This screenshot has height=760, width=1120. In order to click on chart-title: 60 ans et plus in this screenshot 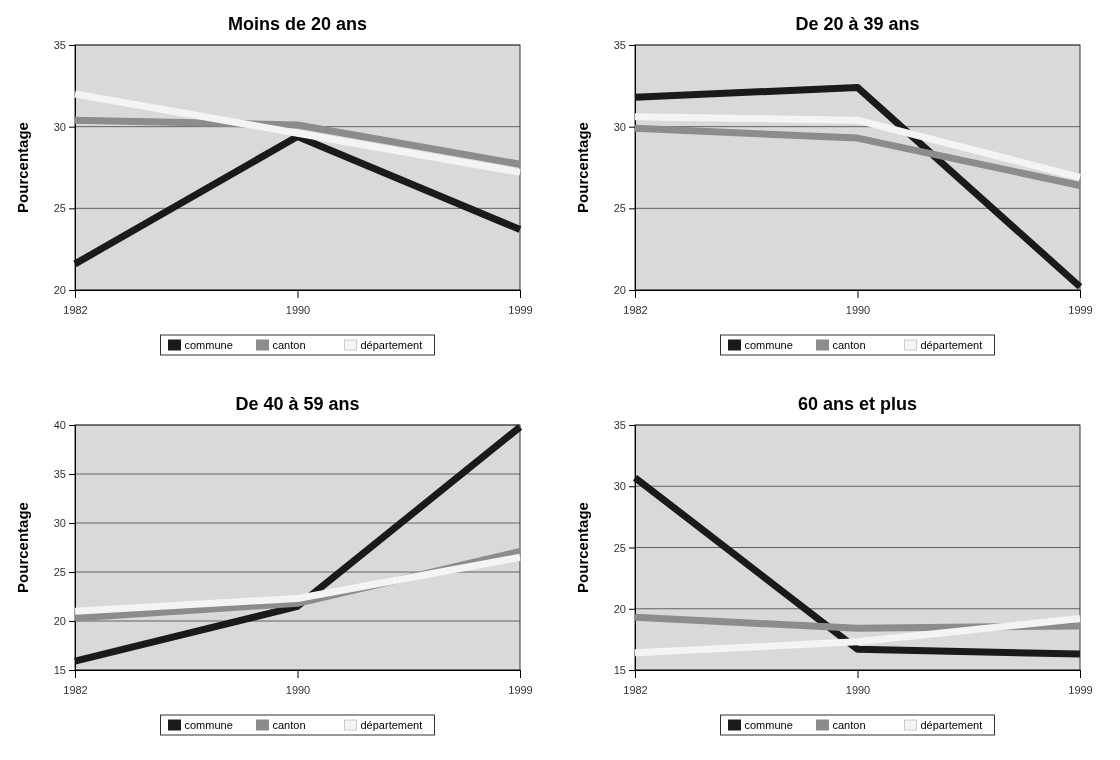, I will do `click(857, 404)`.